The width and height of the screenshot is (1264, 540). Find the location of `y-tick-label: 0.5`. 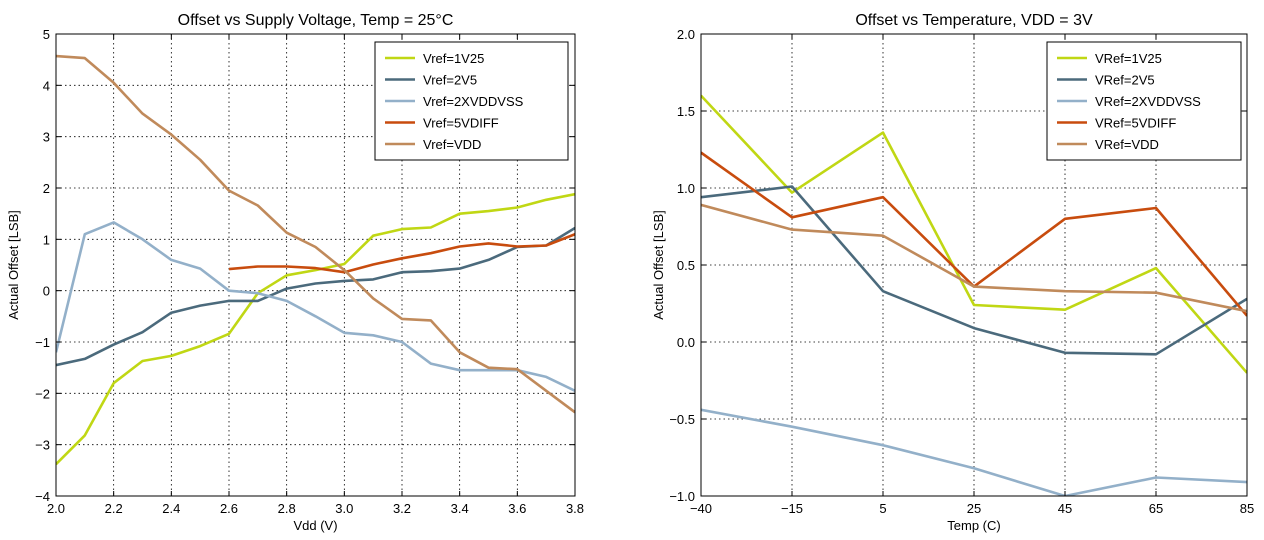

y-tick-label: 0.5 is located at coordinates (686, 265).